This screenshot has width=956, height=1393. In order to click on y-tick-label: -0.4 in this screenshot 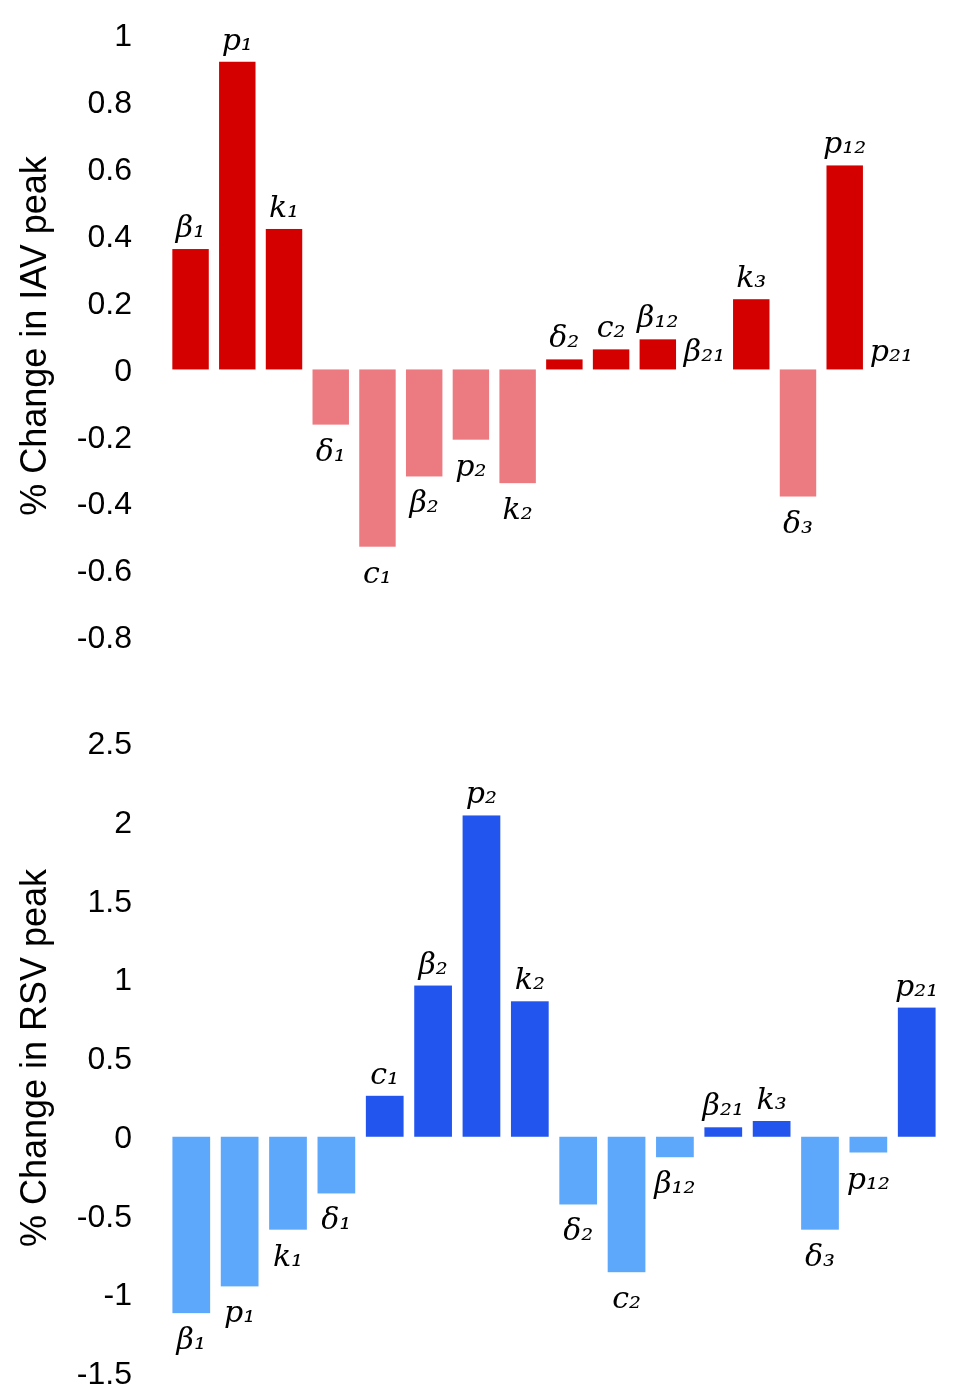, I will do `click(104, 503)`.